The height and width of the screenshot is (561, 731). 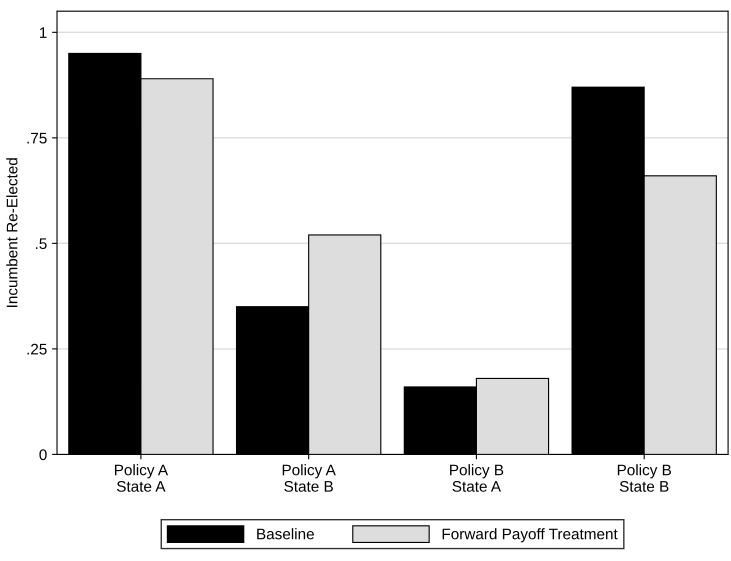 What do you see at coordinates (530, 535) in the screenshot?
I see `legend-label: Forward Payoff Treatment` at bounding box center [530, 535].